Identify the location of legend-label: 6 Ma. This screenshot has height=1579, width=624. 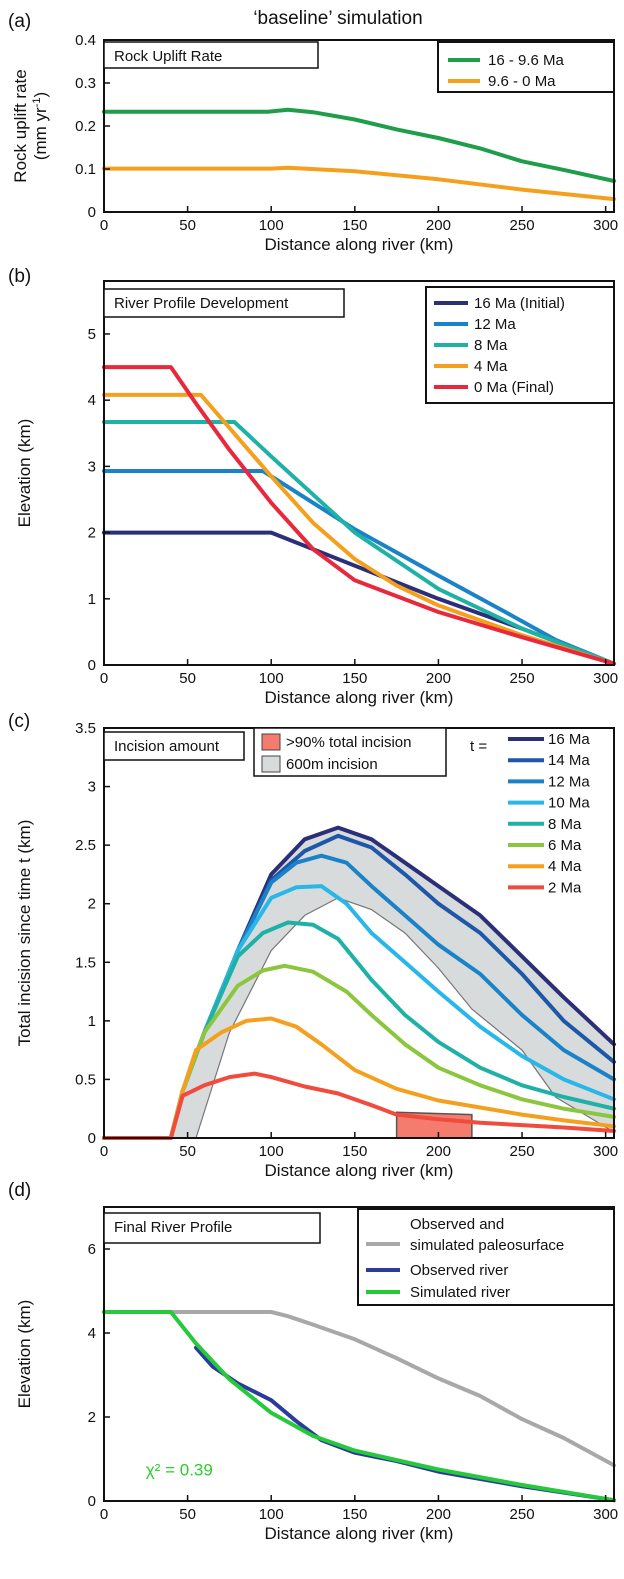
(565, 845).